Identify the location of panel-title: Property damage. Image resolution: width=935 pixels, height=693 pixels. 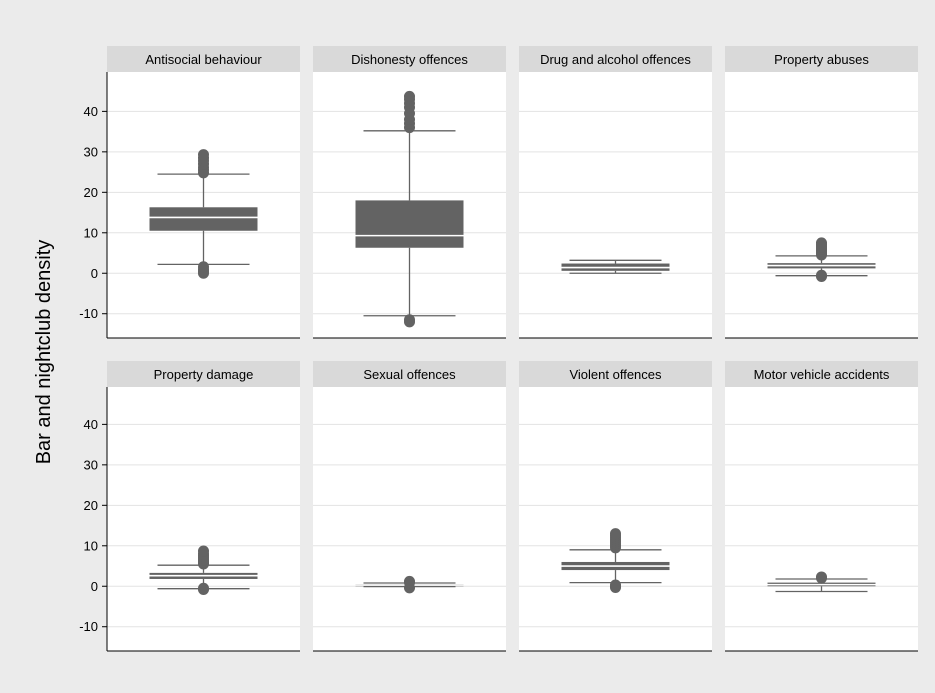
(204, 374).